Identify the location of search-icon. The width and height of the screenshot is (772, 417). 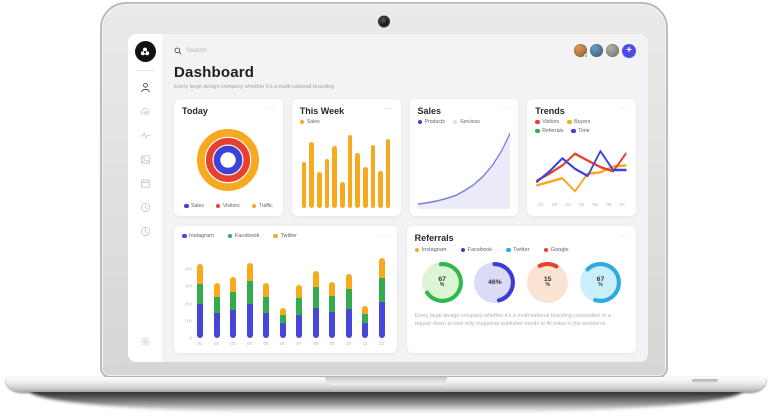
(178, 50).